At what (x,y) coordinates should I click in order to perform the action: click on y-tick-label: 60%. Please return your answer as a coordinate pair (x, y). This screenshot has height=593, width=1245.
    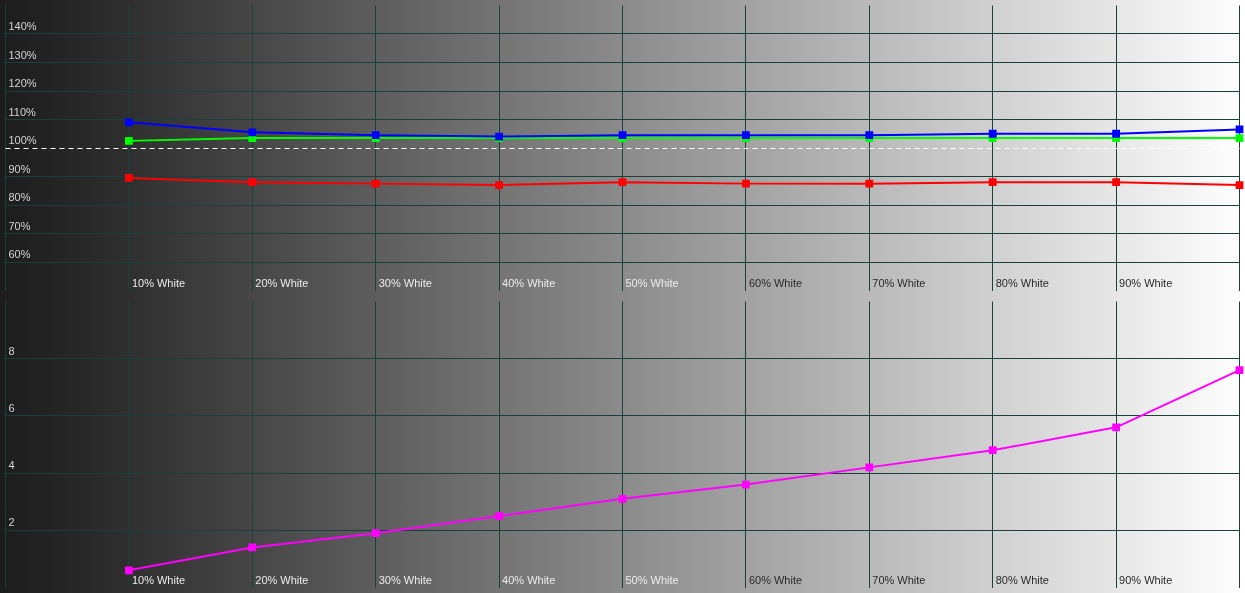
    Looking at the image, I should click on (19, 254).